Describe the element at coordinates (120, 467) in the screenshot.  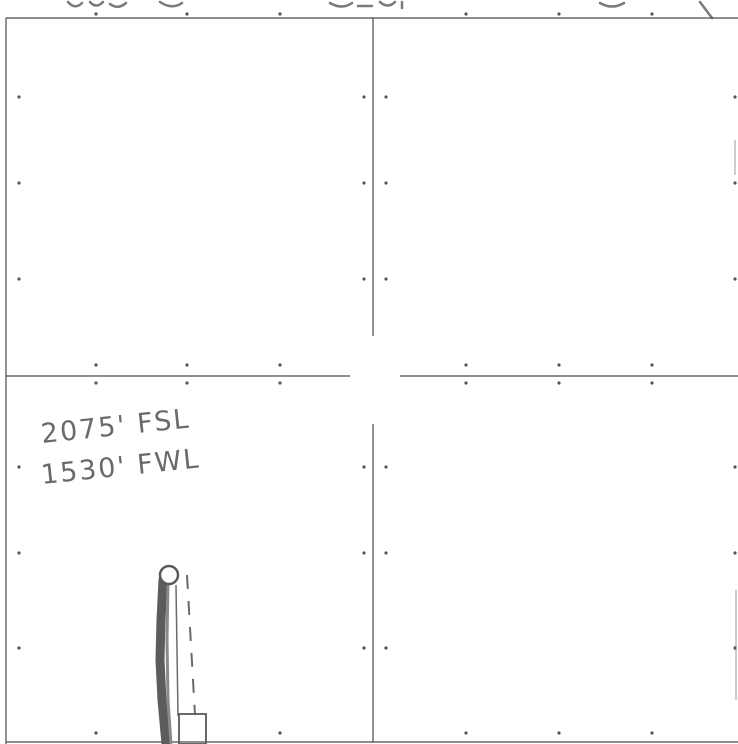
I see `footage-line-2: 1530' FWL` at that location.